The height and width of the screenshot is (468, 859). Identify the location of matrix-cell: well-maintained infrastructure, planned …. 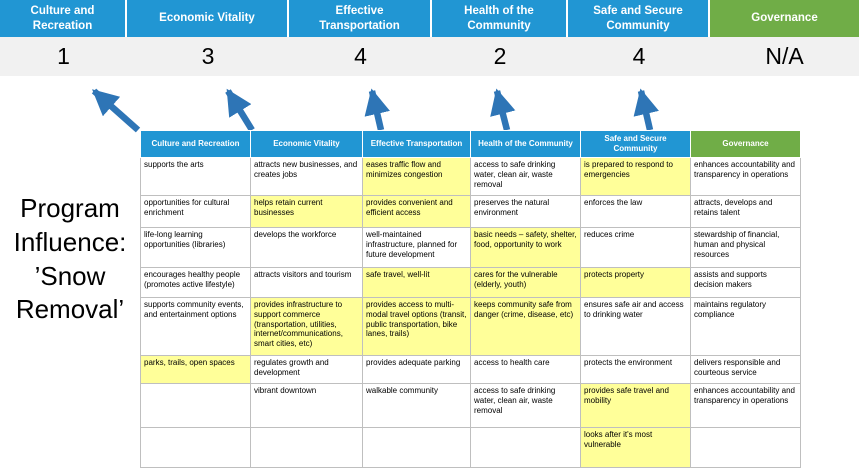
(416, 247).